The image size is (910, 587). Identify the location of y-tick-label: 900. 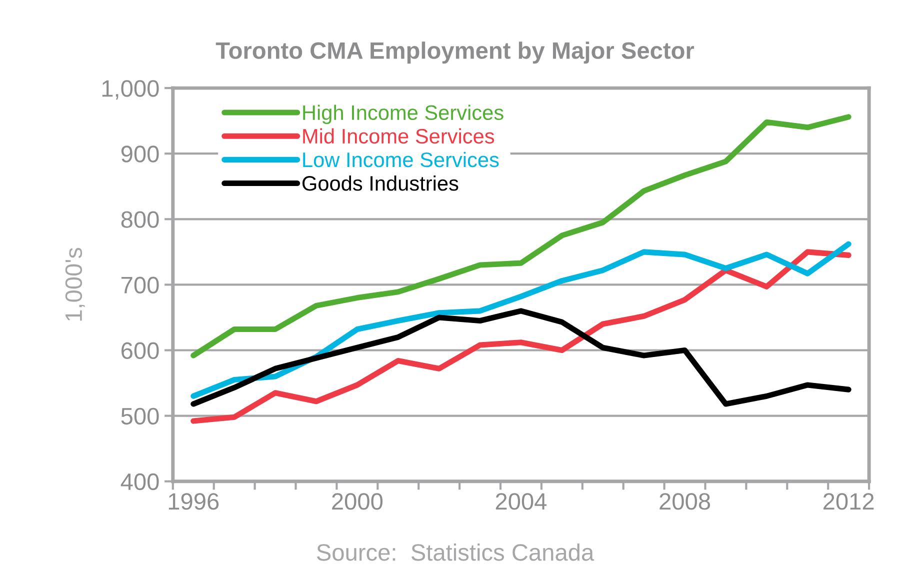
(140, 154).